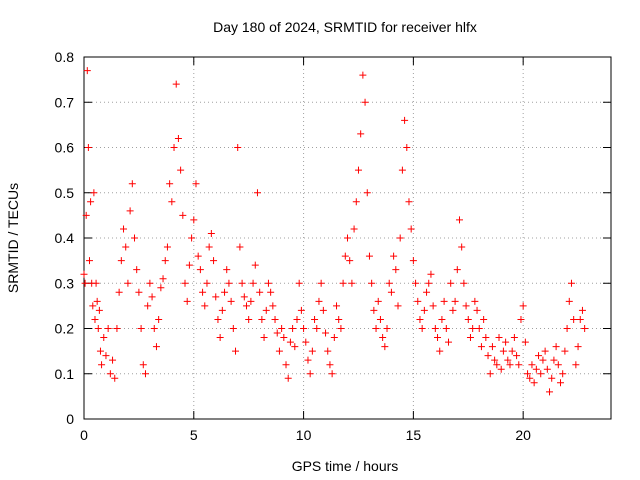 The image size is (640, 480). What do you see at coordinates (70, 419) in the screenshot?
I see `y-tick-label: 0` at bounding box center [70, 419].